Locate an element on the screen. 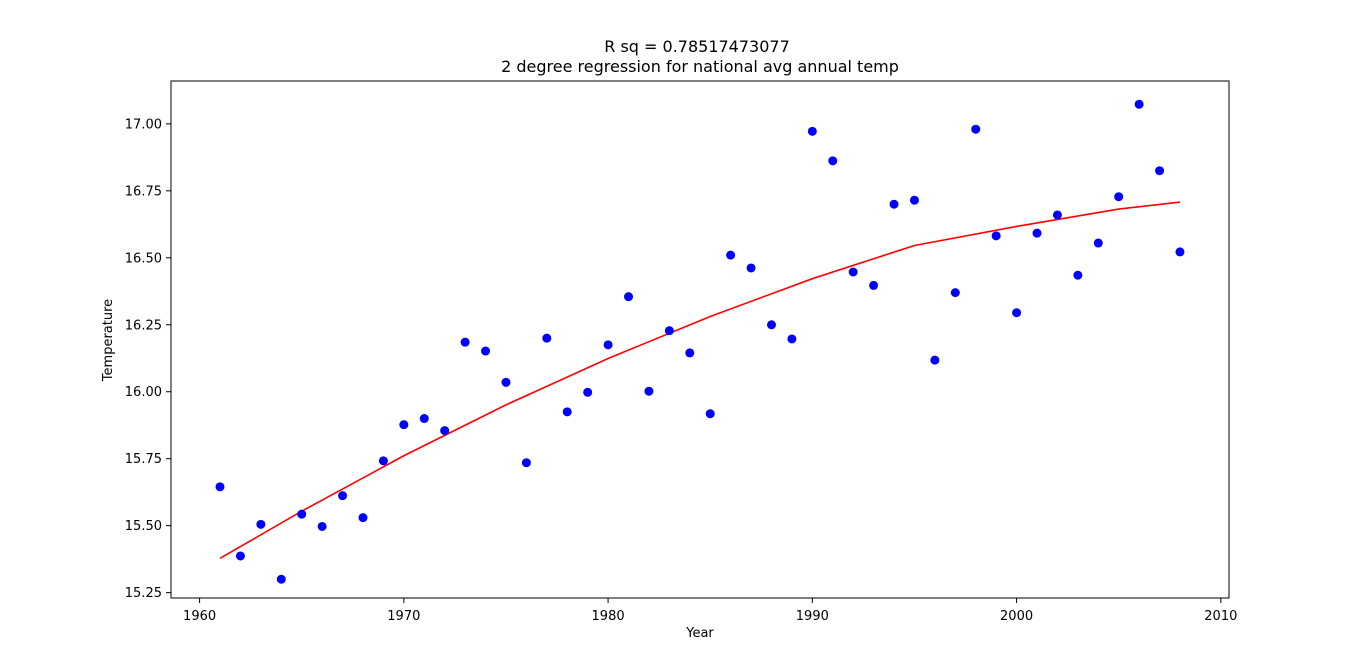  x-axis: 1960 1970 1980 1990 2000 2010 is located at coordinates (710, 611).